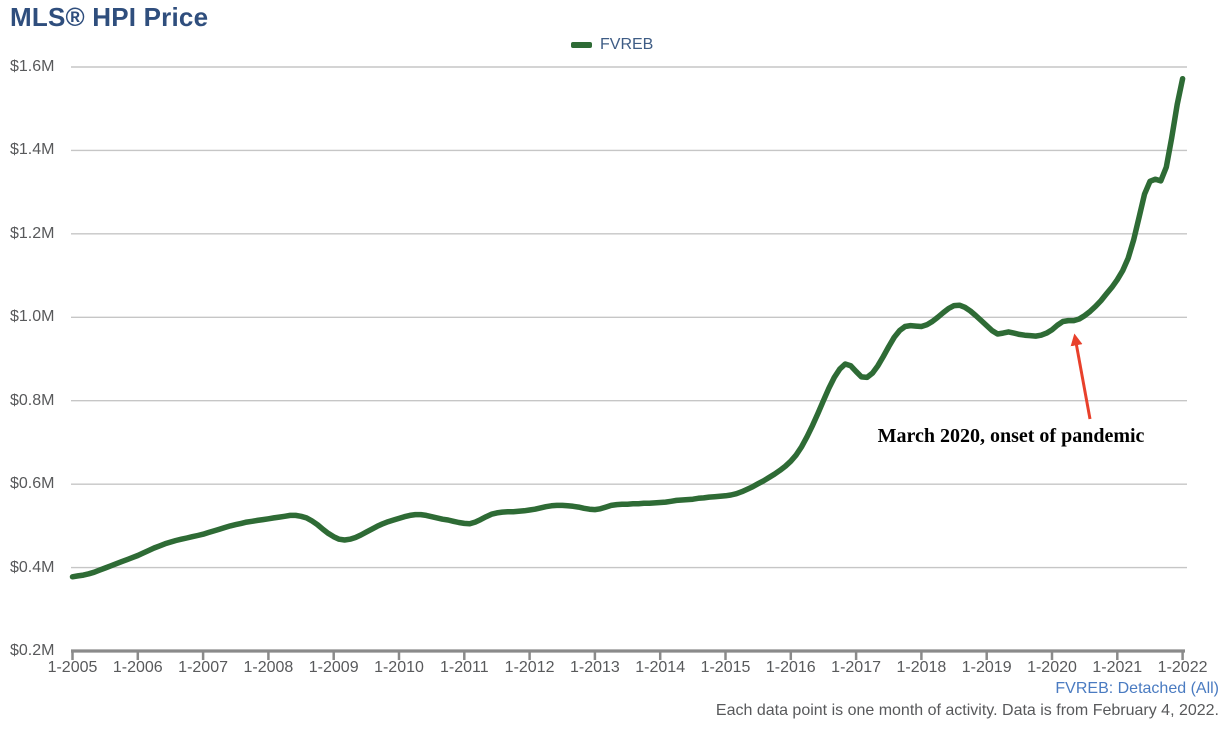  What do you see at coordinates (725, 667) in the screenshot?
I see `x-axis-label: 1-2015` at bounding box center [725, 667].